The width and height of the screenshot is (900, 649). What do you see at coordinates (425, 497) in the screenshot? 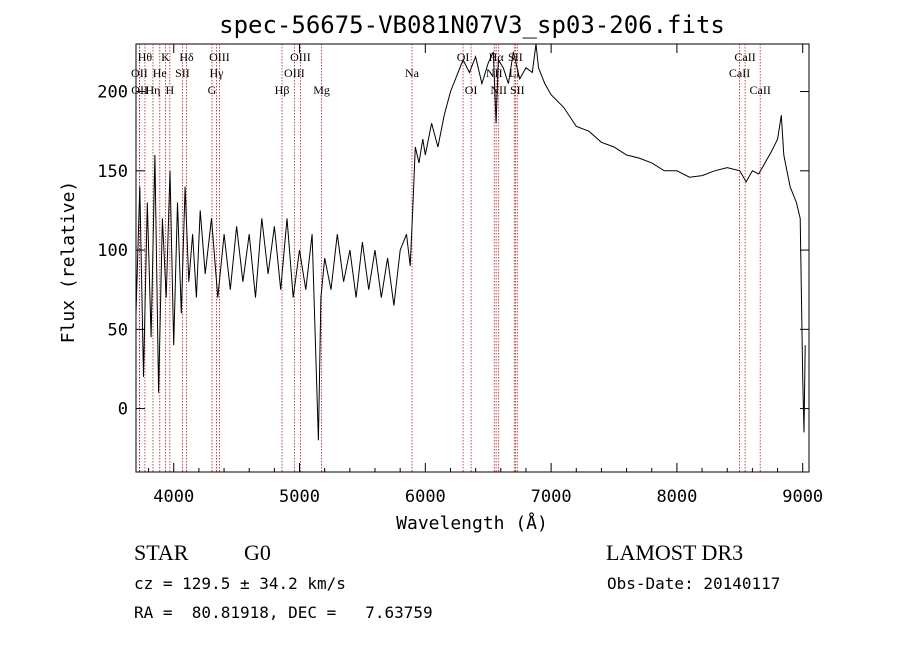
I see `x-tick-label: 6000` at bounding box center [425, 497].